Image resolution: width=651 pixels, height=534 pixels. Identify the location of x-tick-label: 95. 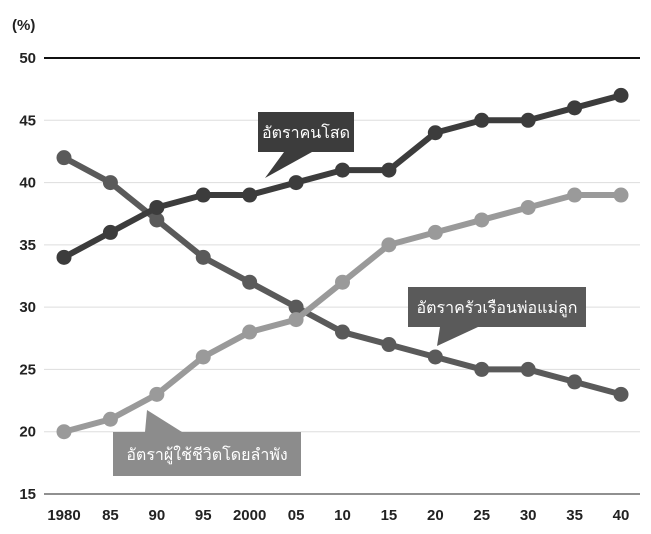
(203, 515).